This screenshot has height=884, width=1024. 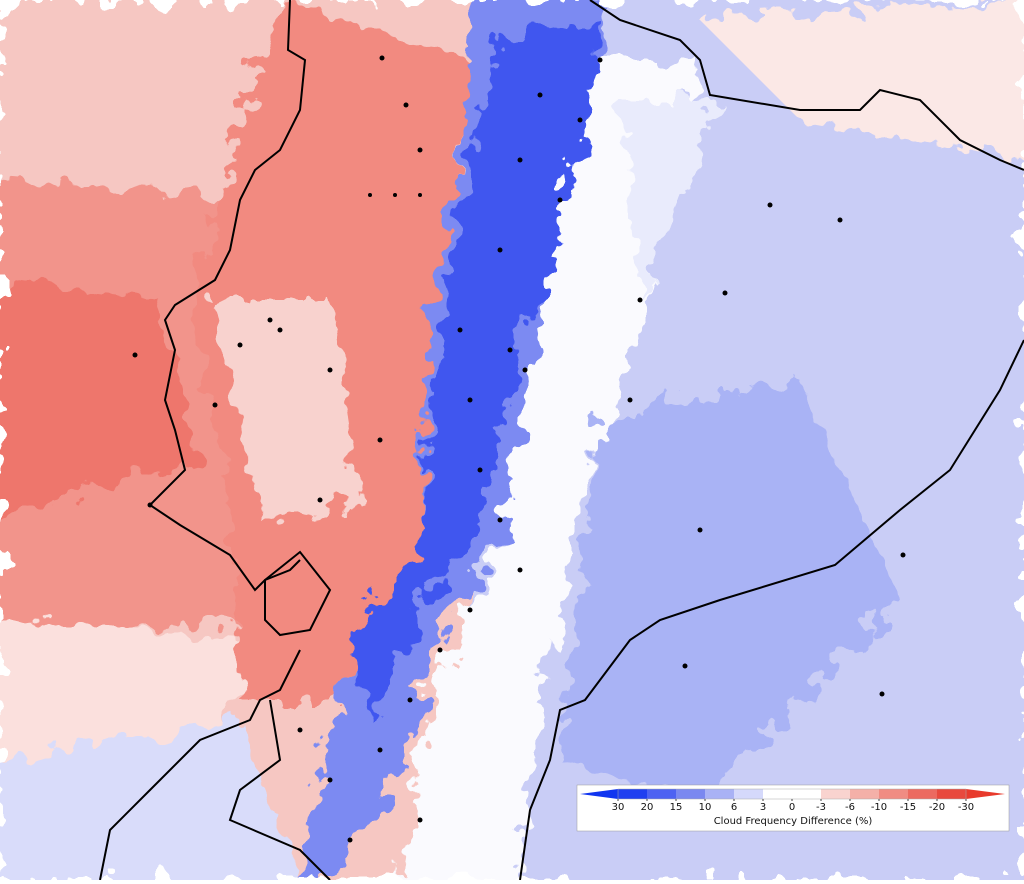 I want to click on colorbar-label: Cloud Frequency Difference (%), so click(x=793, y=821).